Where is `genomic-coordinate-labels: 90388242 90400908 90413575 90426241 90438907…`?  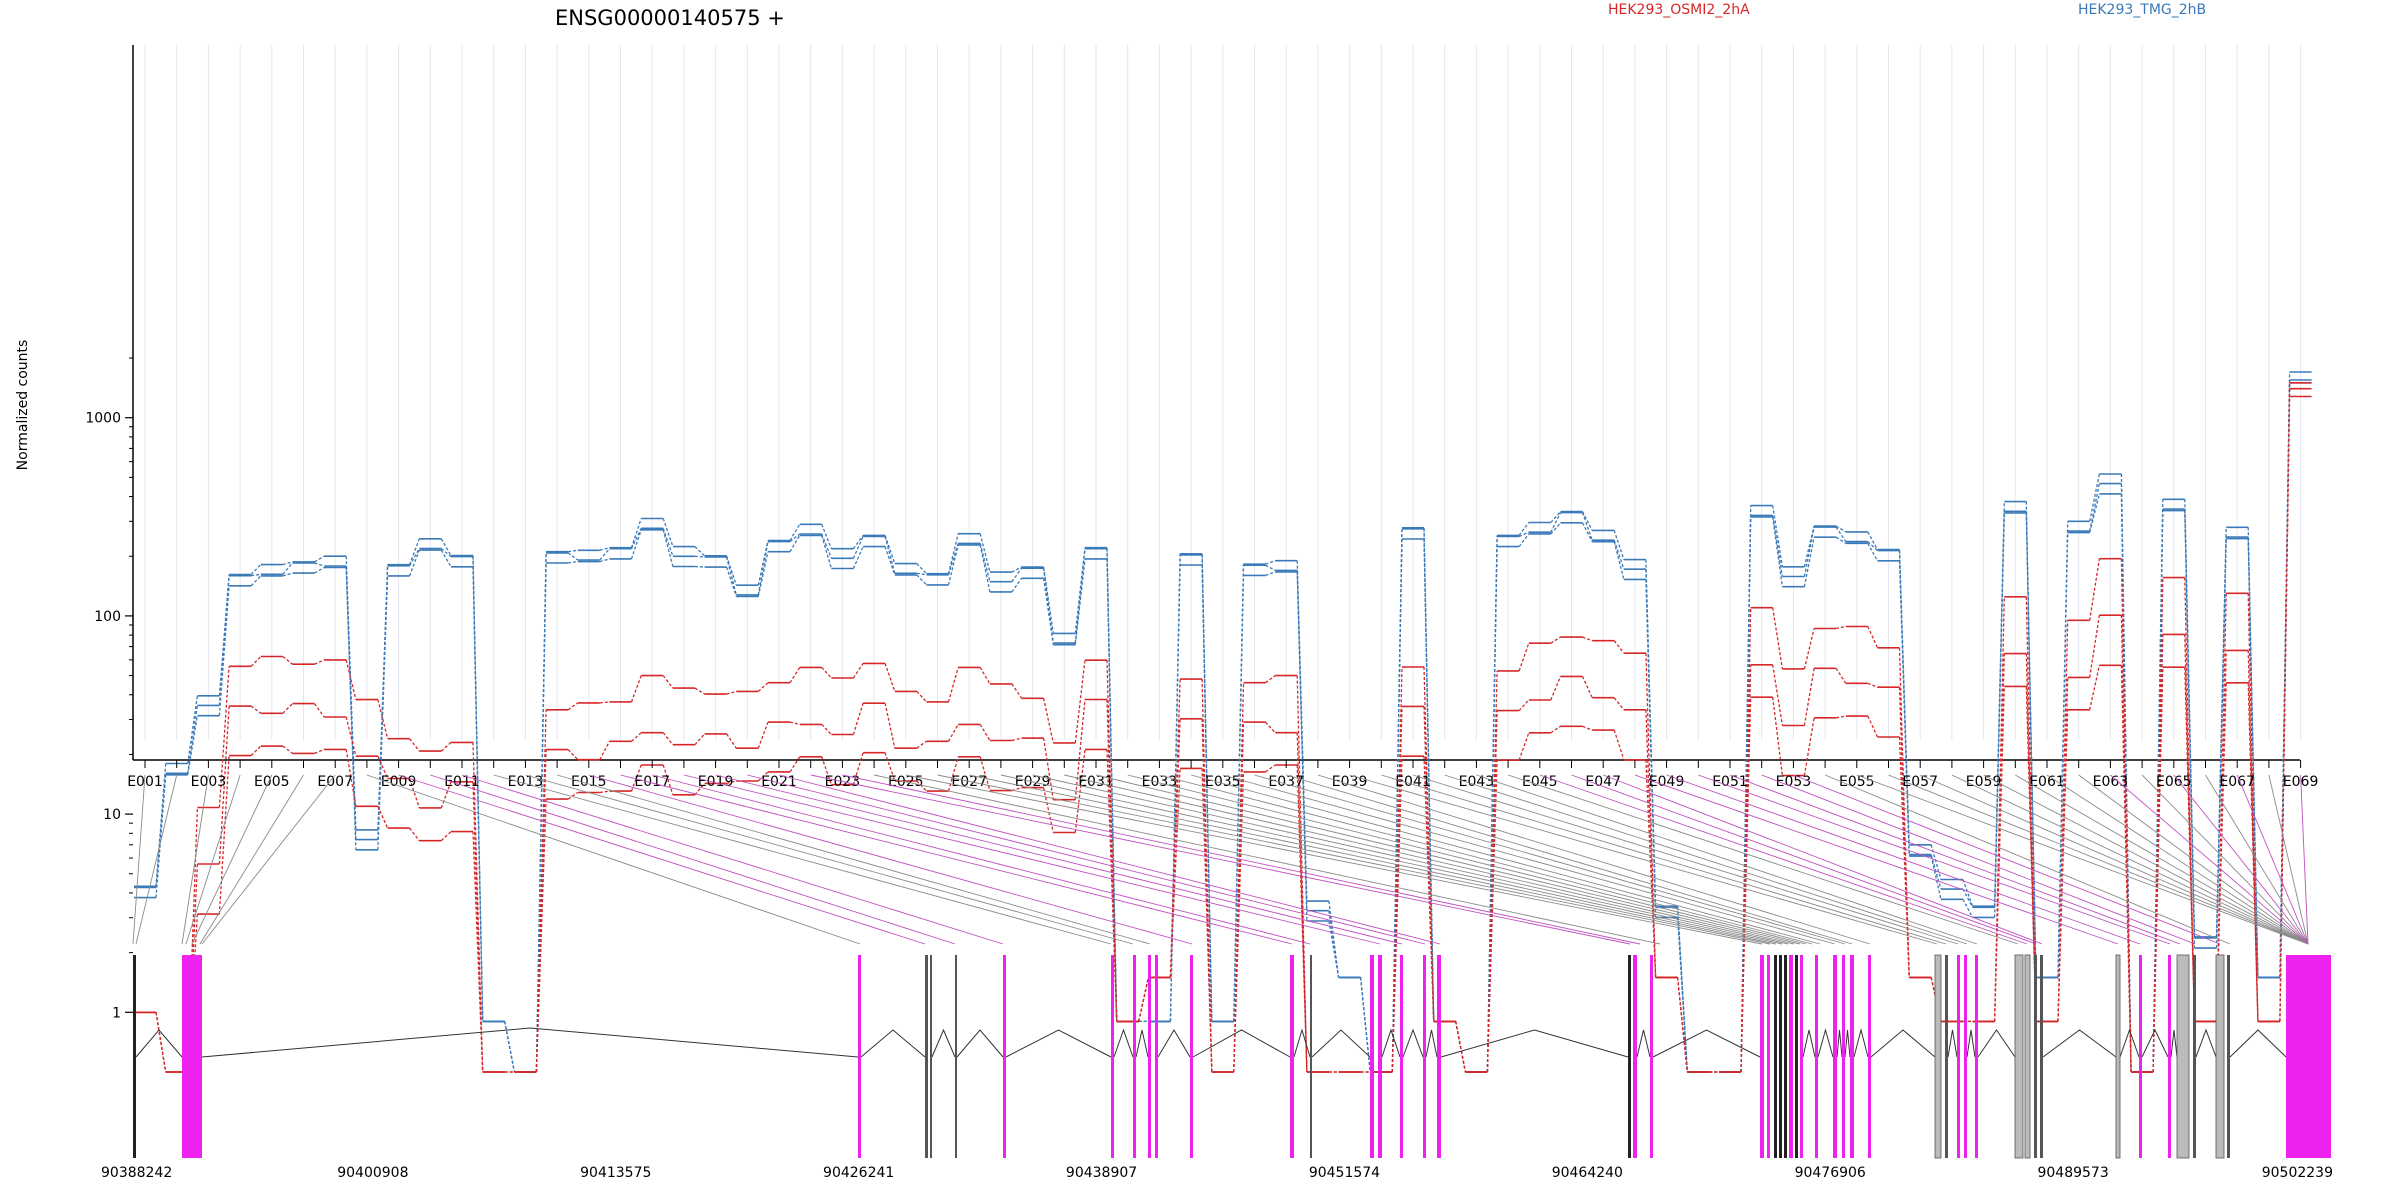
genomic-coordinate-labels: 90388242 90400908 90413575 90426241 90438907… is located at coordinates (1217, 1173).